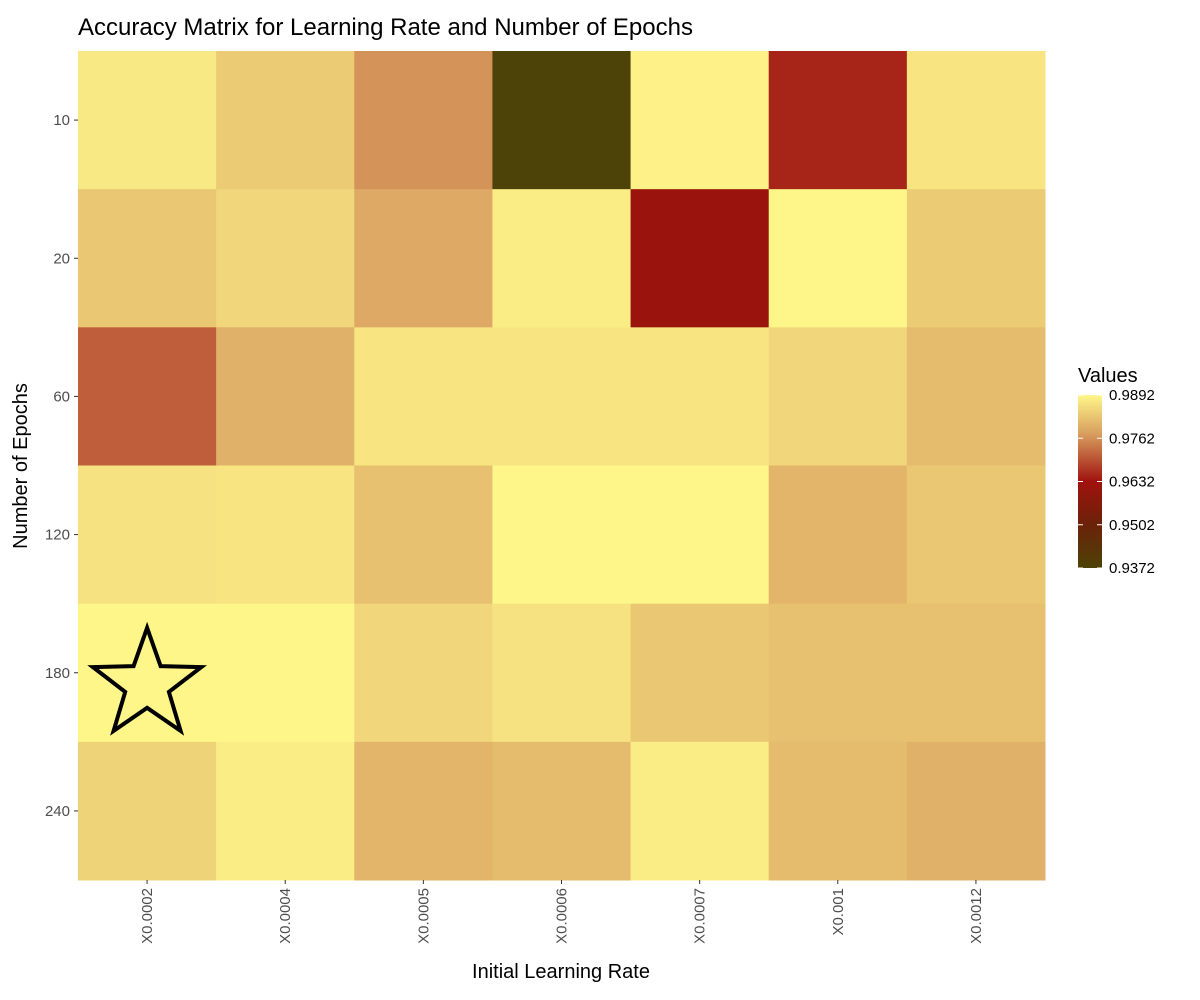  What do you see at coordinates (57, 811) in the screenshot?
I see `y-tick-label-5: 240` at bounding box center [57, 811].